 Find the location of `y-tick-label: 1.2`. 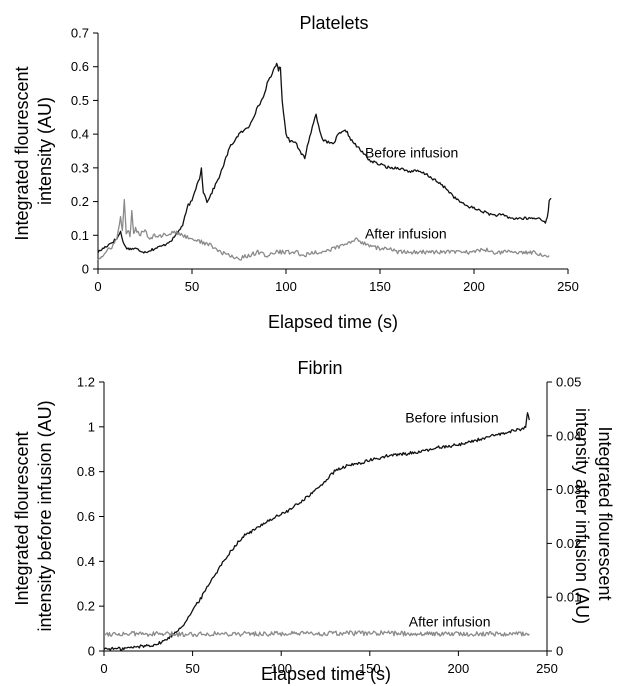

y-tick-label: 1.2 is located at coordinates (86, 382).